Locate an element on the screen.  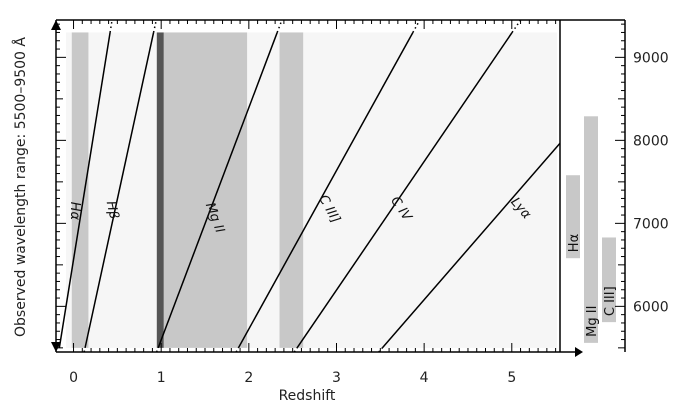
y-arrow-down is located at coordinates (56, 347).